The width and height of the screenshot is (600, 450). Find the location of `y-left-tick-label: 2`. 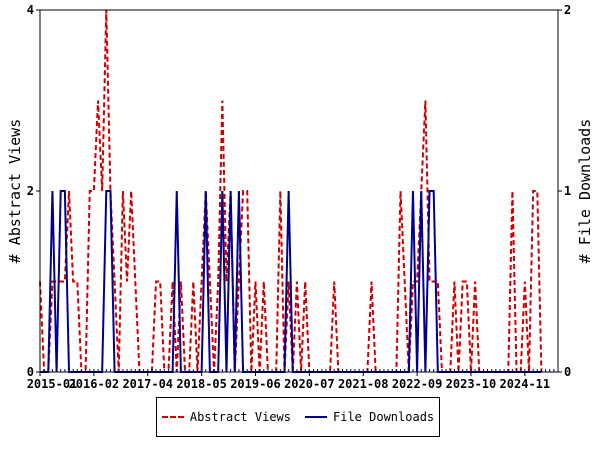

y-left-tick-label: 2 is located at coordinates (30, 191).